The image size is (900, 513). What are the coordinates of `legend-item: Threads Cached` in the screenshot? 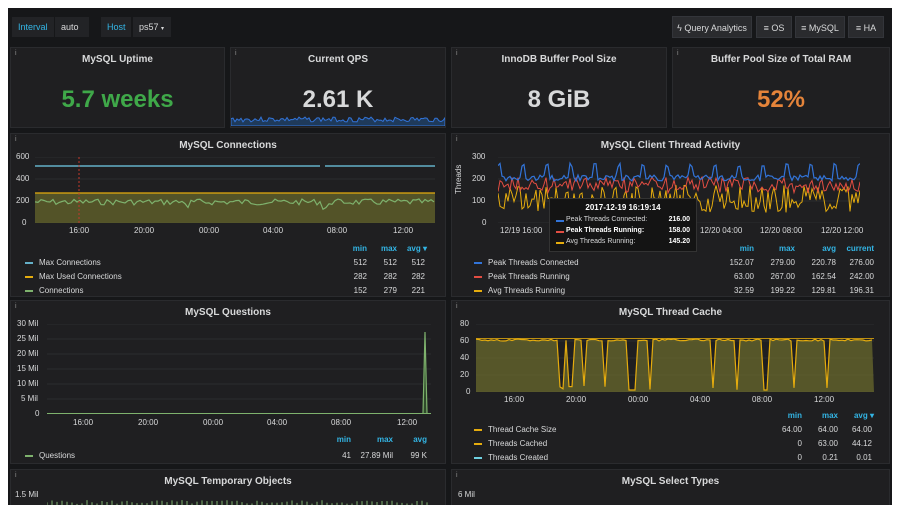 It's located at (518, 443).